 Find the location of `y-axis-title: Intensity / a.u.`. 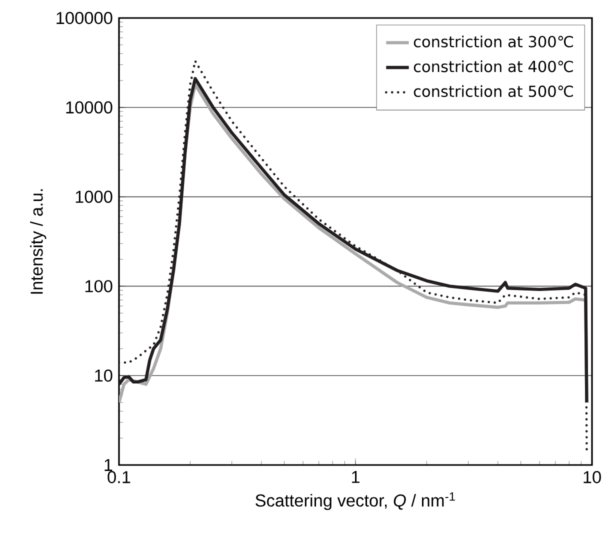

y-axis-title: Intensity / a.u. is located at coordinates (38, 241).